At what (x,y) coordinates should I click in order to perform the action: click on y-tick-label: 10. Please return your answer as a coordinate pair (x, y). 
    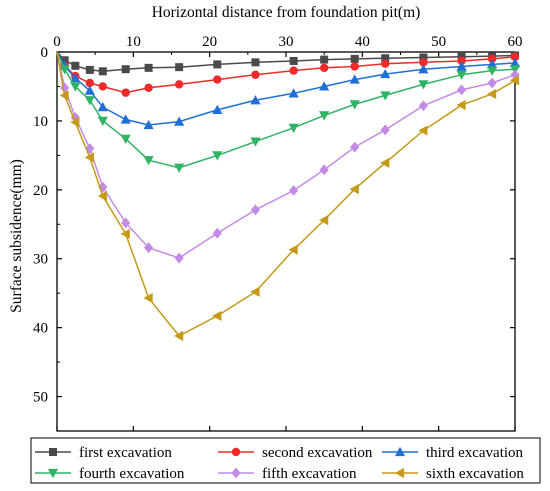
    Looking at the image, I should click on (40, 122).